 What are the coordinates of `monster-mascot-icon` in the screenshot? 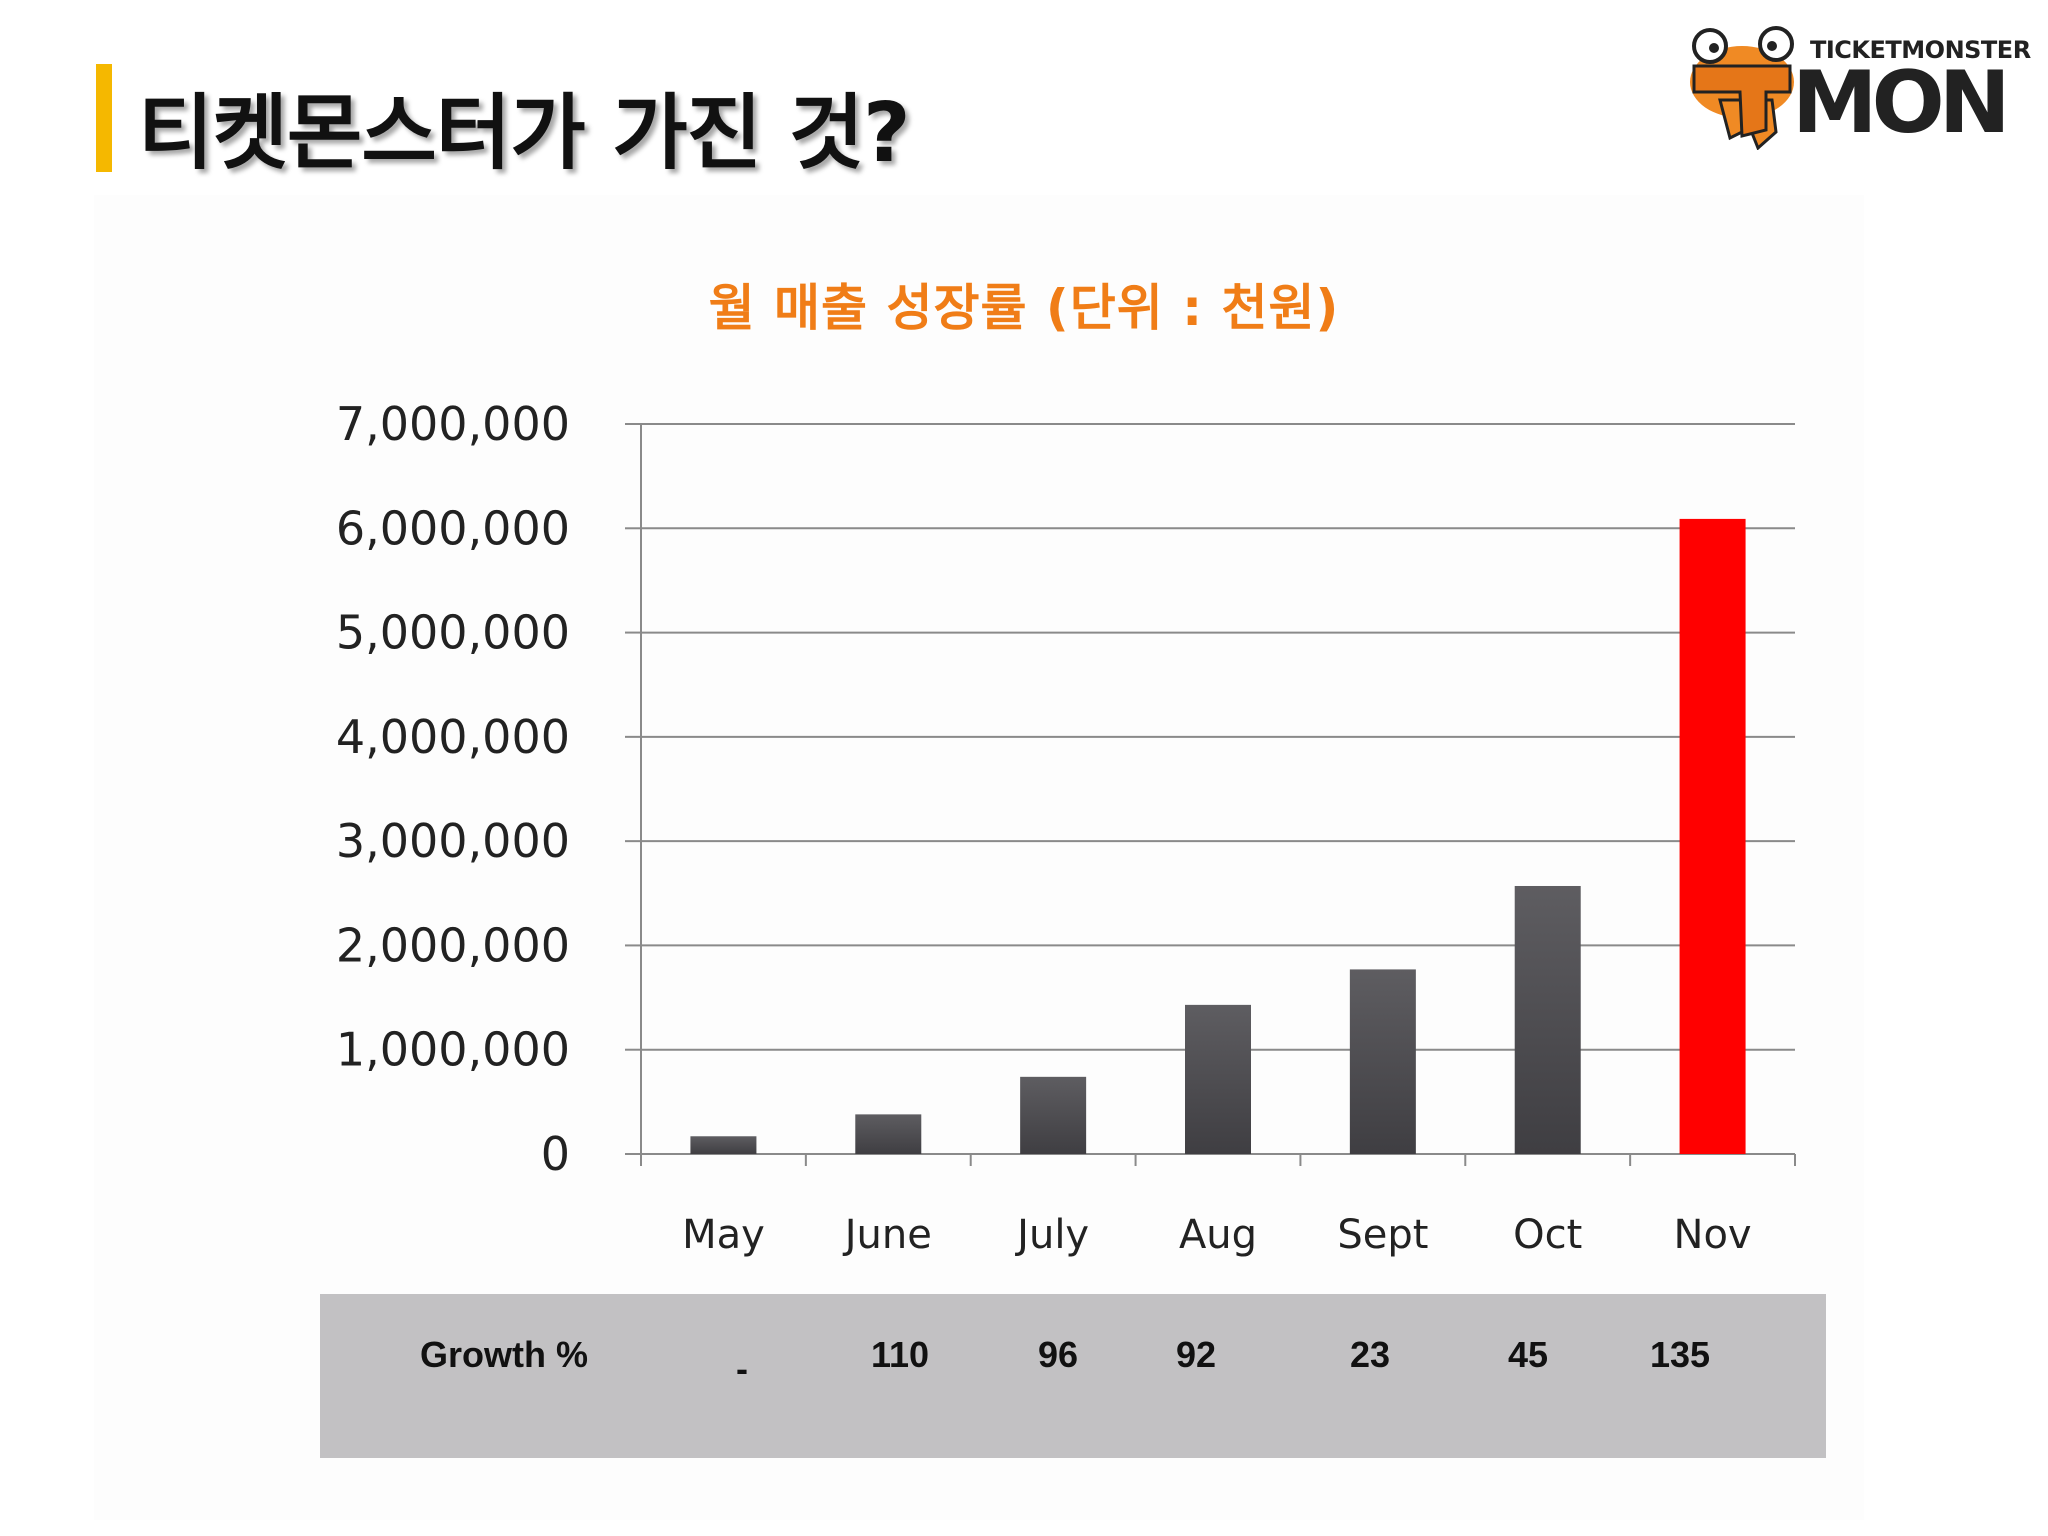 It's located at (1742, 88).